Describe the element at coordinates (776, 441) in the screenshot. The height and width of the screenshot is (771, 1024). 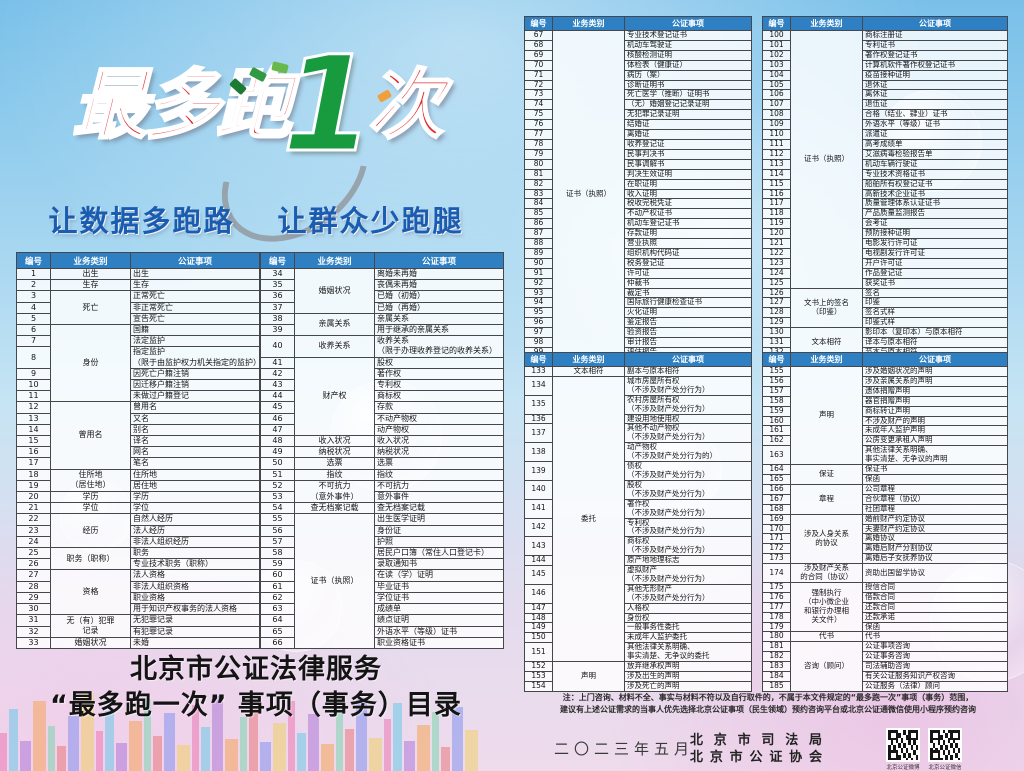
I see `row-number: 162` at that location.